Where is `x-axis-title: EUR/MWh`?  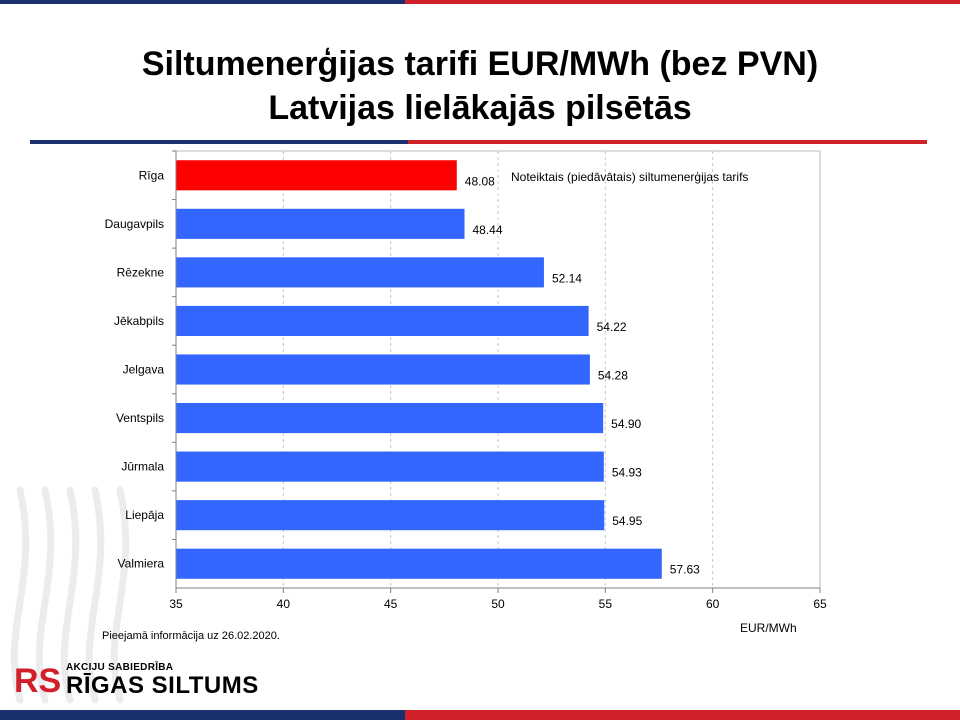 x-axis-title: EUR/MWh is located at coordinates (768, 628).